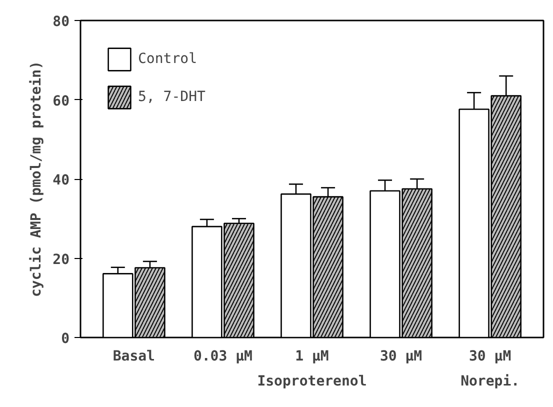 The width and height of the screenshot is (553, 407). Describe the element at coordinates (312, 356) in the screenshot. I see `x-tick-label: 1 µM` at that location.